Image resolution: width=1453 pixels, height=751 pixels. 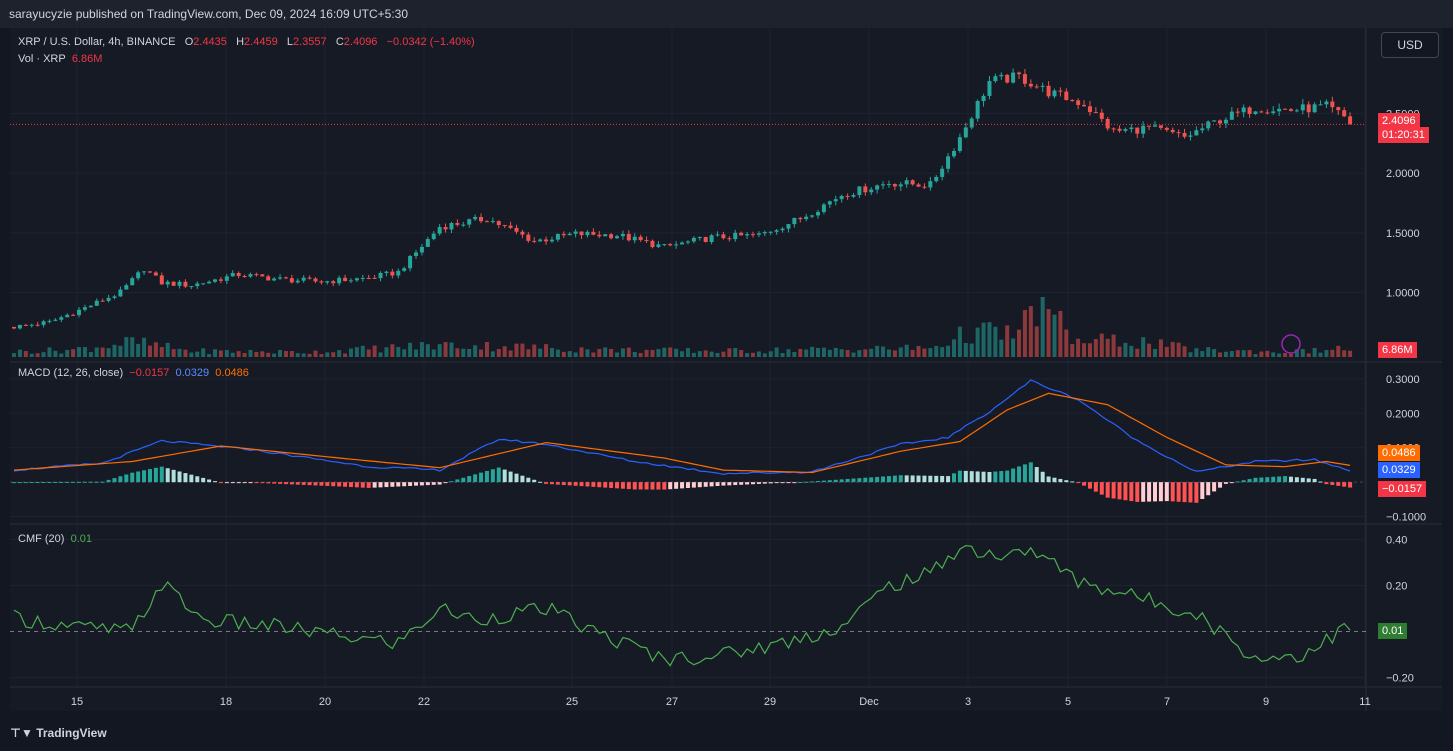 What do you see at coordinates (572, 702) in the screenshot?
I see `time-tick-label: 25` at bounding box center [572, 702].